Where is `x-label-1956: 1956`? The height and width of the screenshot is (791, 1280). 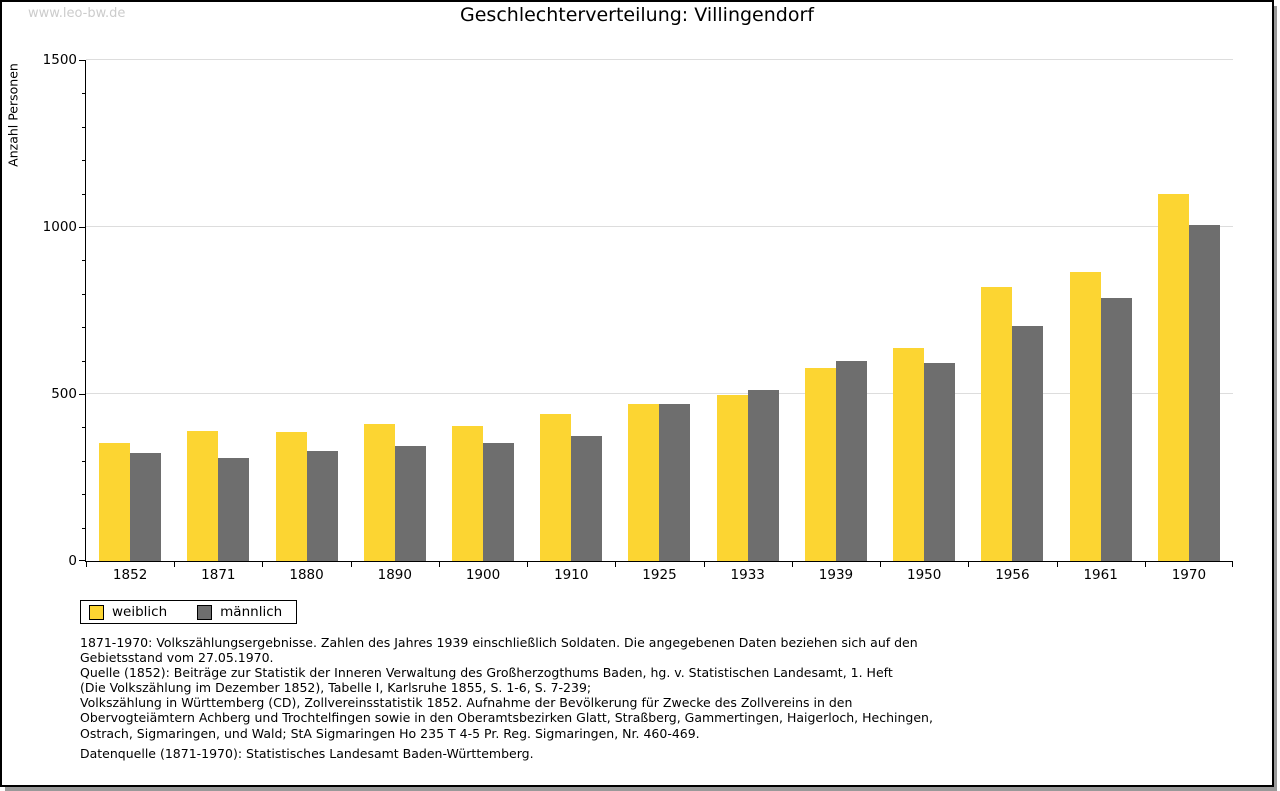
x-label-1956: 1956 is located at coordinates (1012, 575).